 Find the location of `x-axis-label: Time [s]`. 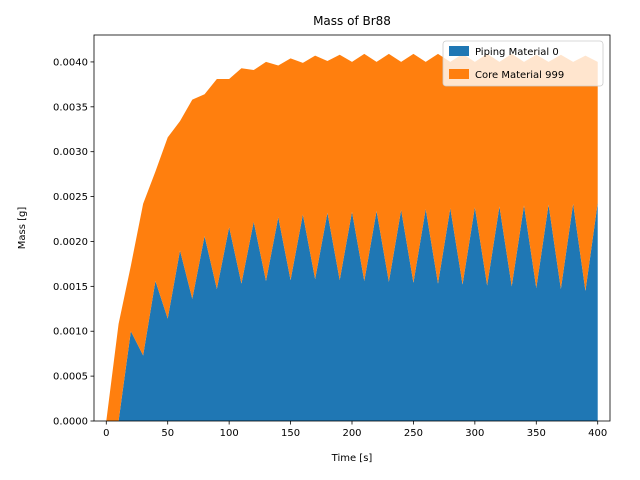

x-axis-label: Time [s] is located at coordinates (352, 458).